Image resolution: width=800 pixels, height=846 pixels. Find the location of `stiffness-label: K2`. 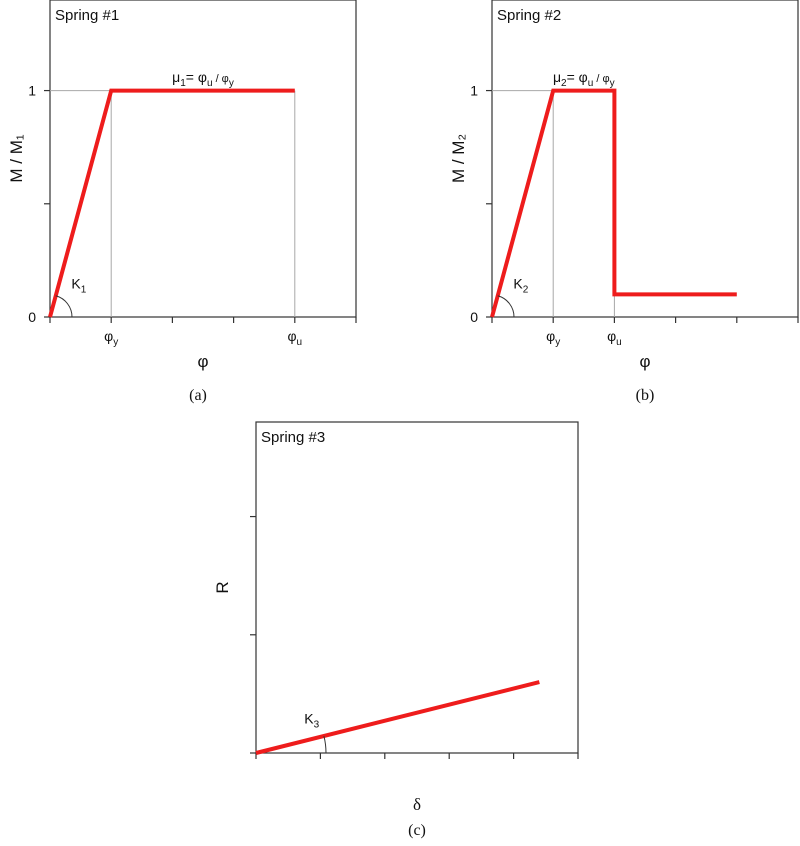

stiffness-label: K2 is located at coordinates (520, 285).